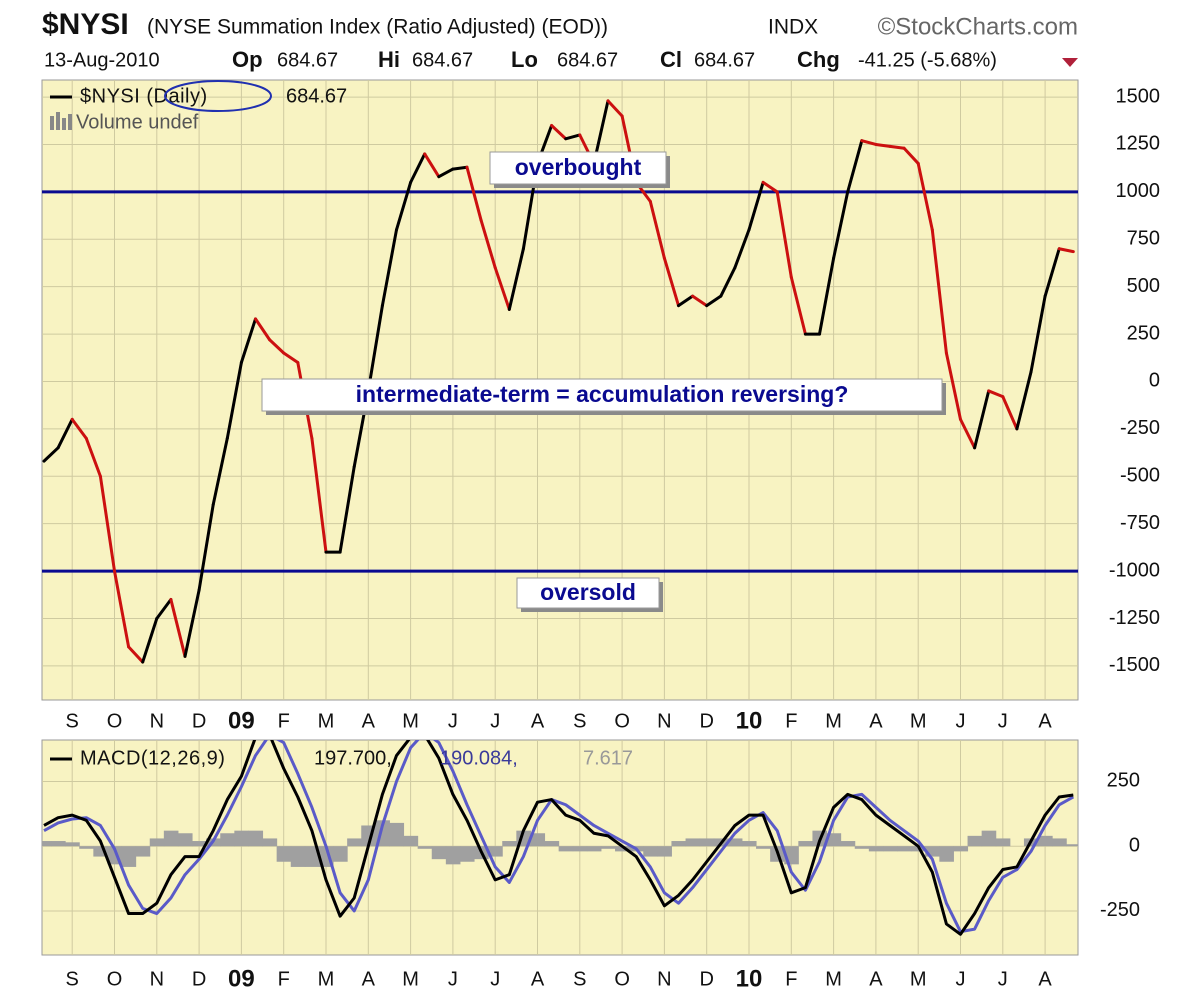  What do you see at coordinates (1140, 428) in the screenshot?
I see `y-tick-label: -250` at bounding box center [1140, 428].